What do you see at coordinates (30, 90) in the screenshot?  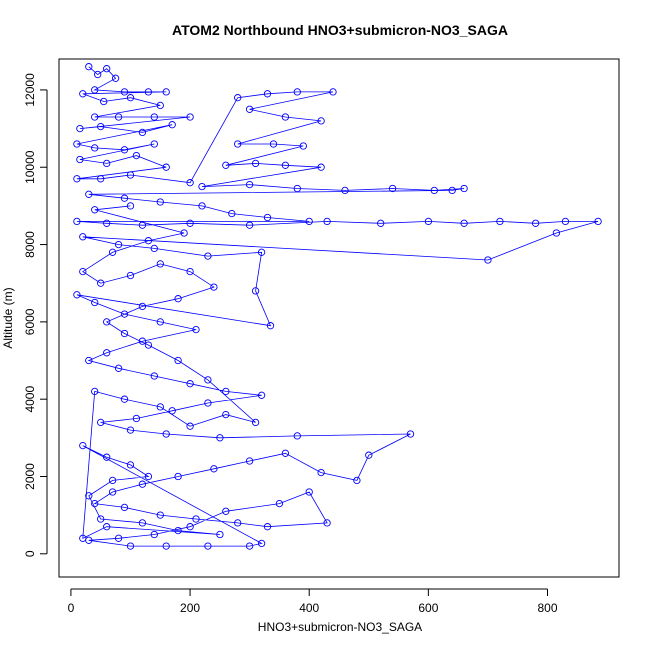 I see `y-tick-label: 12000` at bounding box center [30, 90].